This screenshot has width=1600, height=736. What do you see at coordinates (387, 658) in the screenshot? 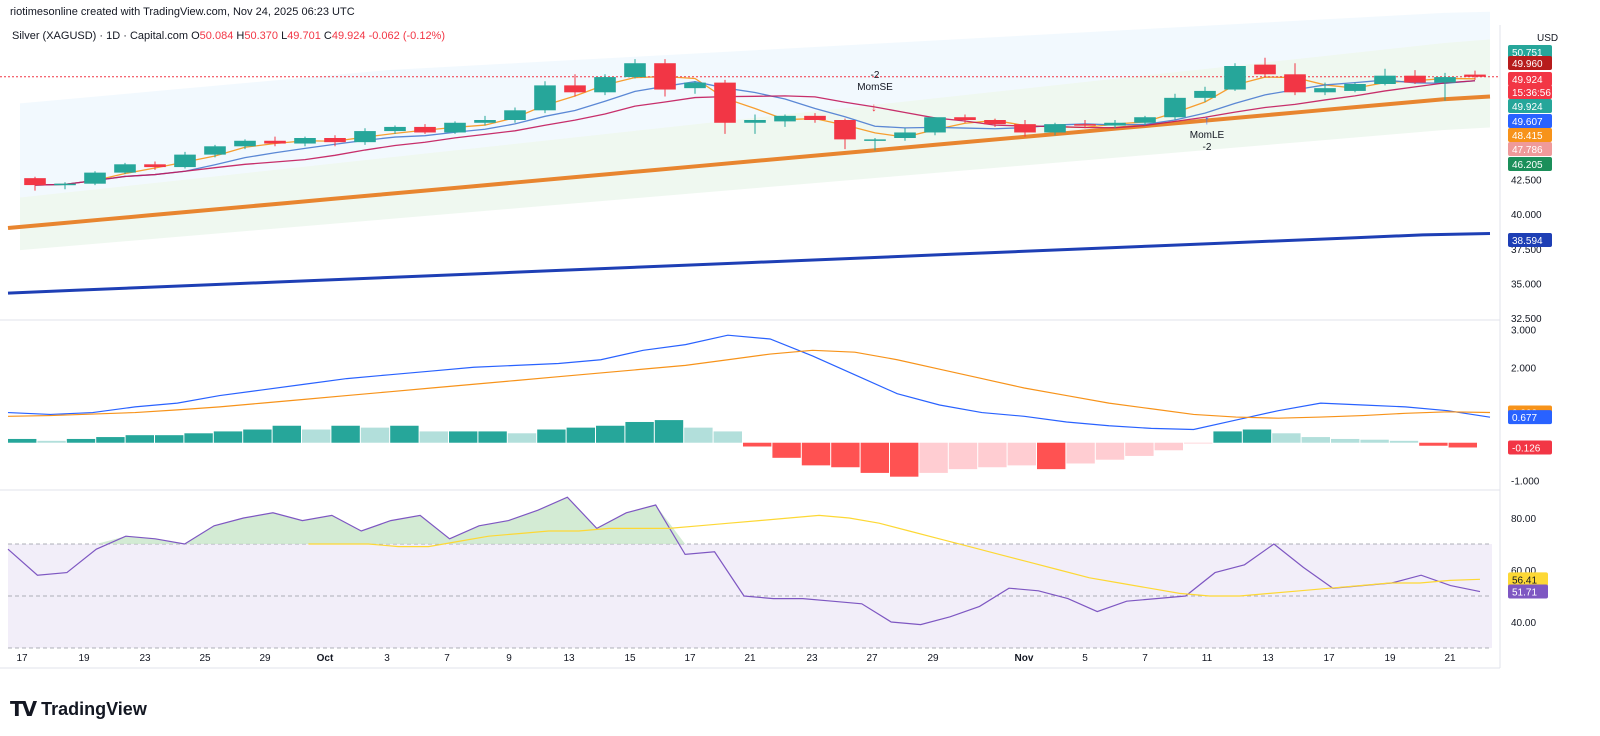
I see `time-tick-label: 3` at bounding box center [387, 658].